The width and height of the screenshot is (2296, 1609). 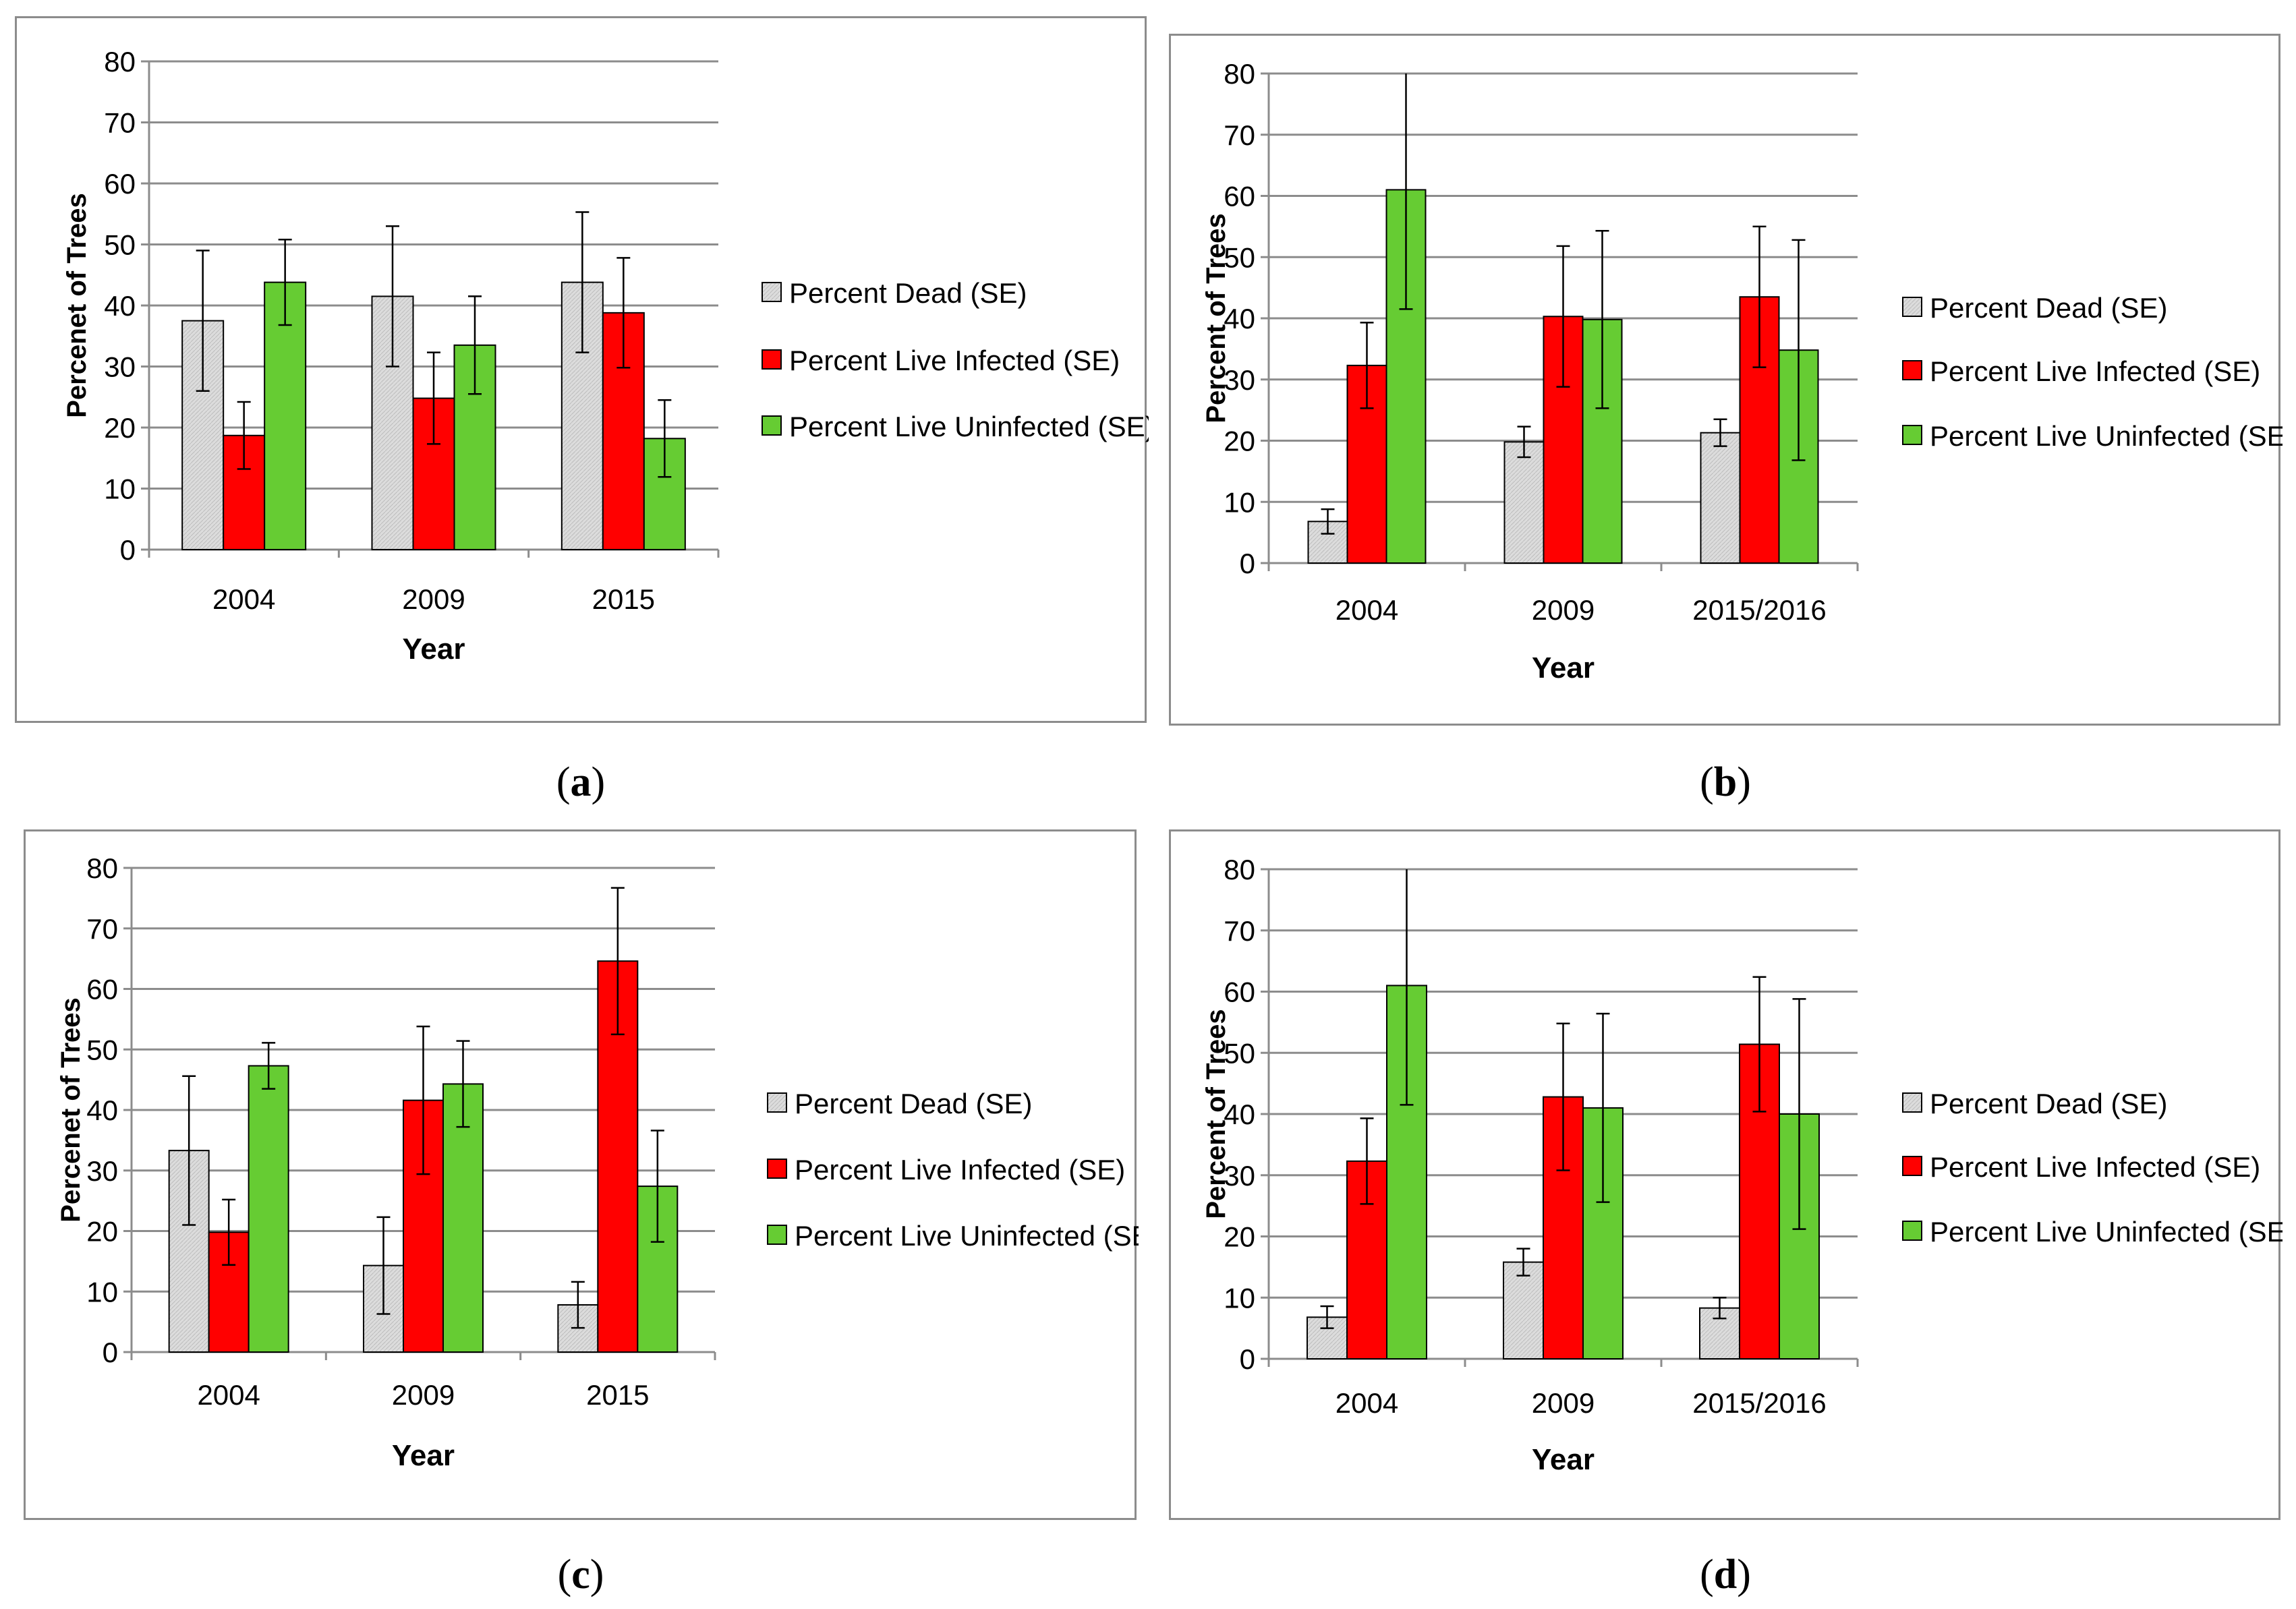 I want to click on caption-c: (c), so click(x=580, y=1575).